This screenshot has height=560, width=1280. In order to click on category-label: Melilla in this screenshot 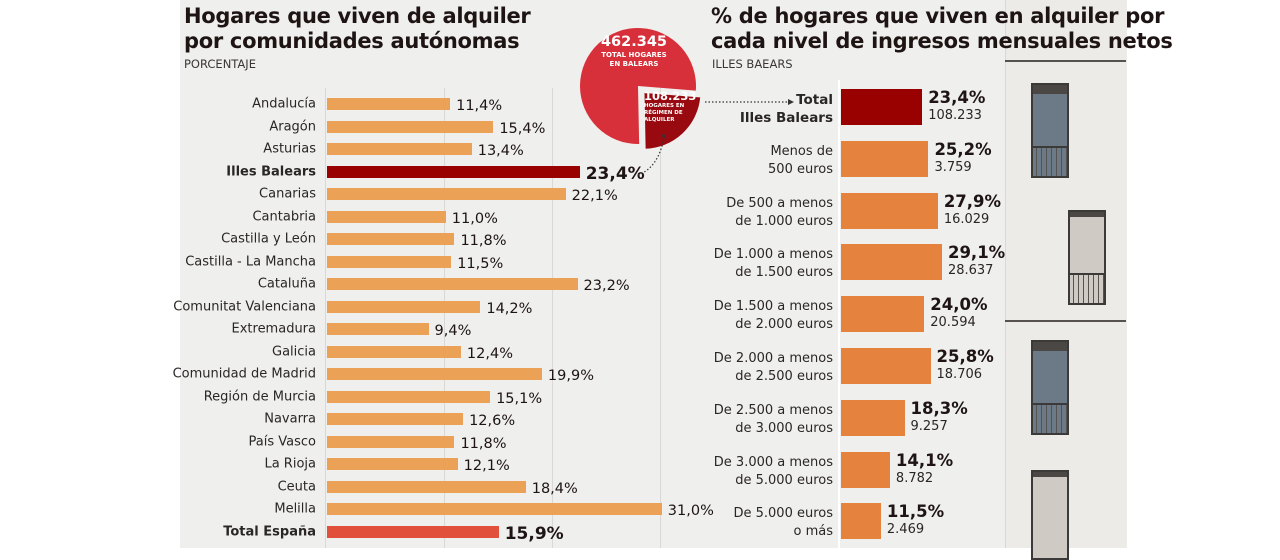, I will do `click(295, 509)`.